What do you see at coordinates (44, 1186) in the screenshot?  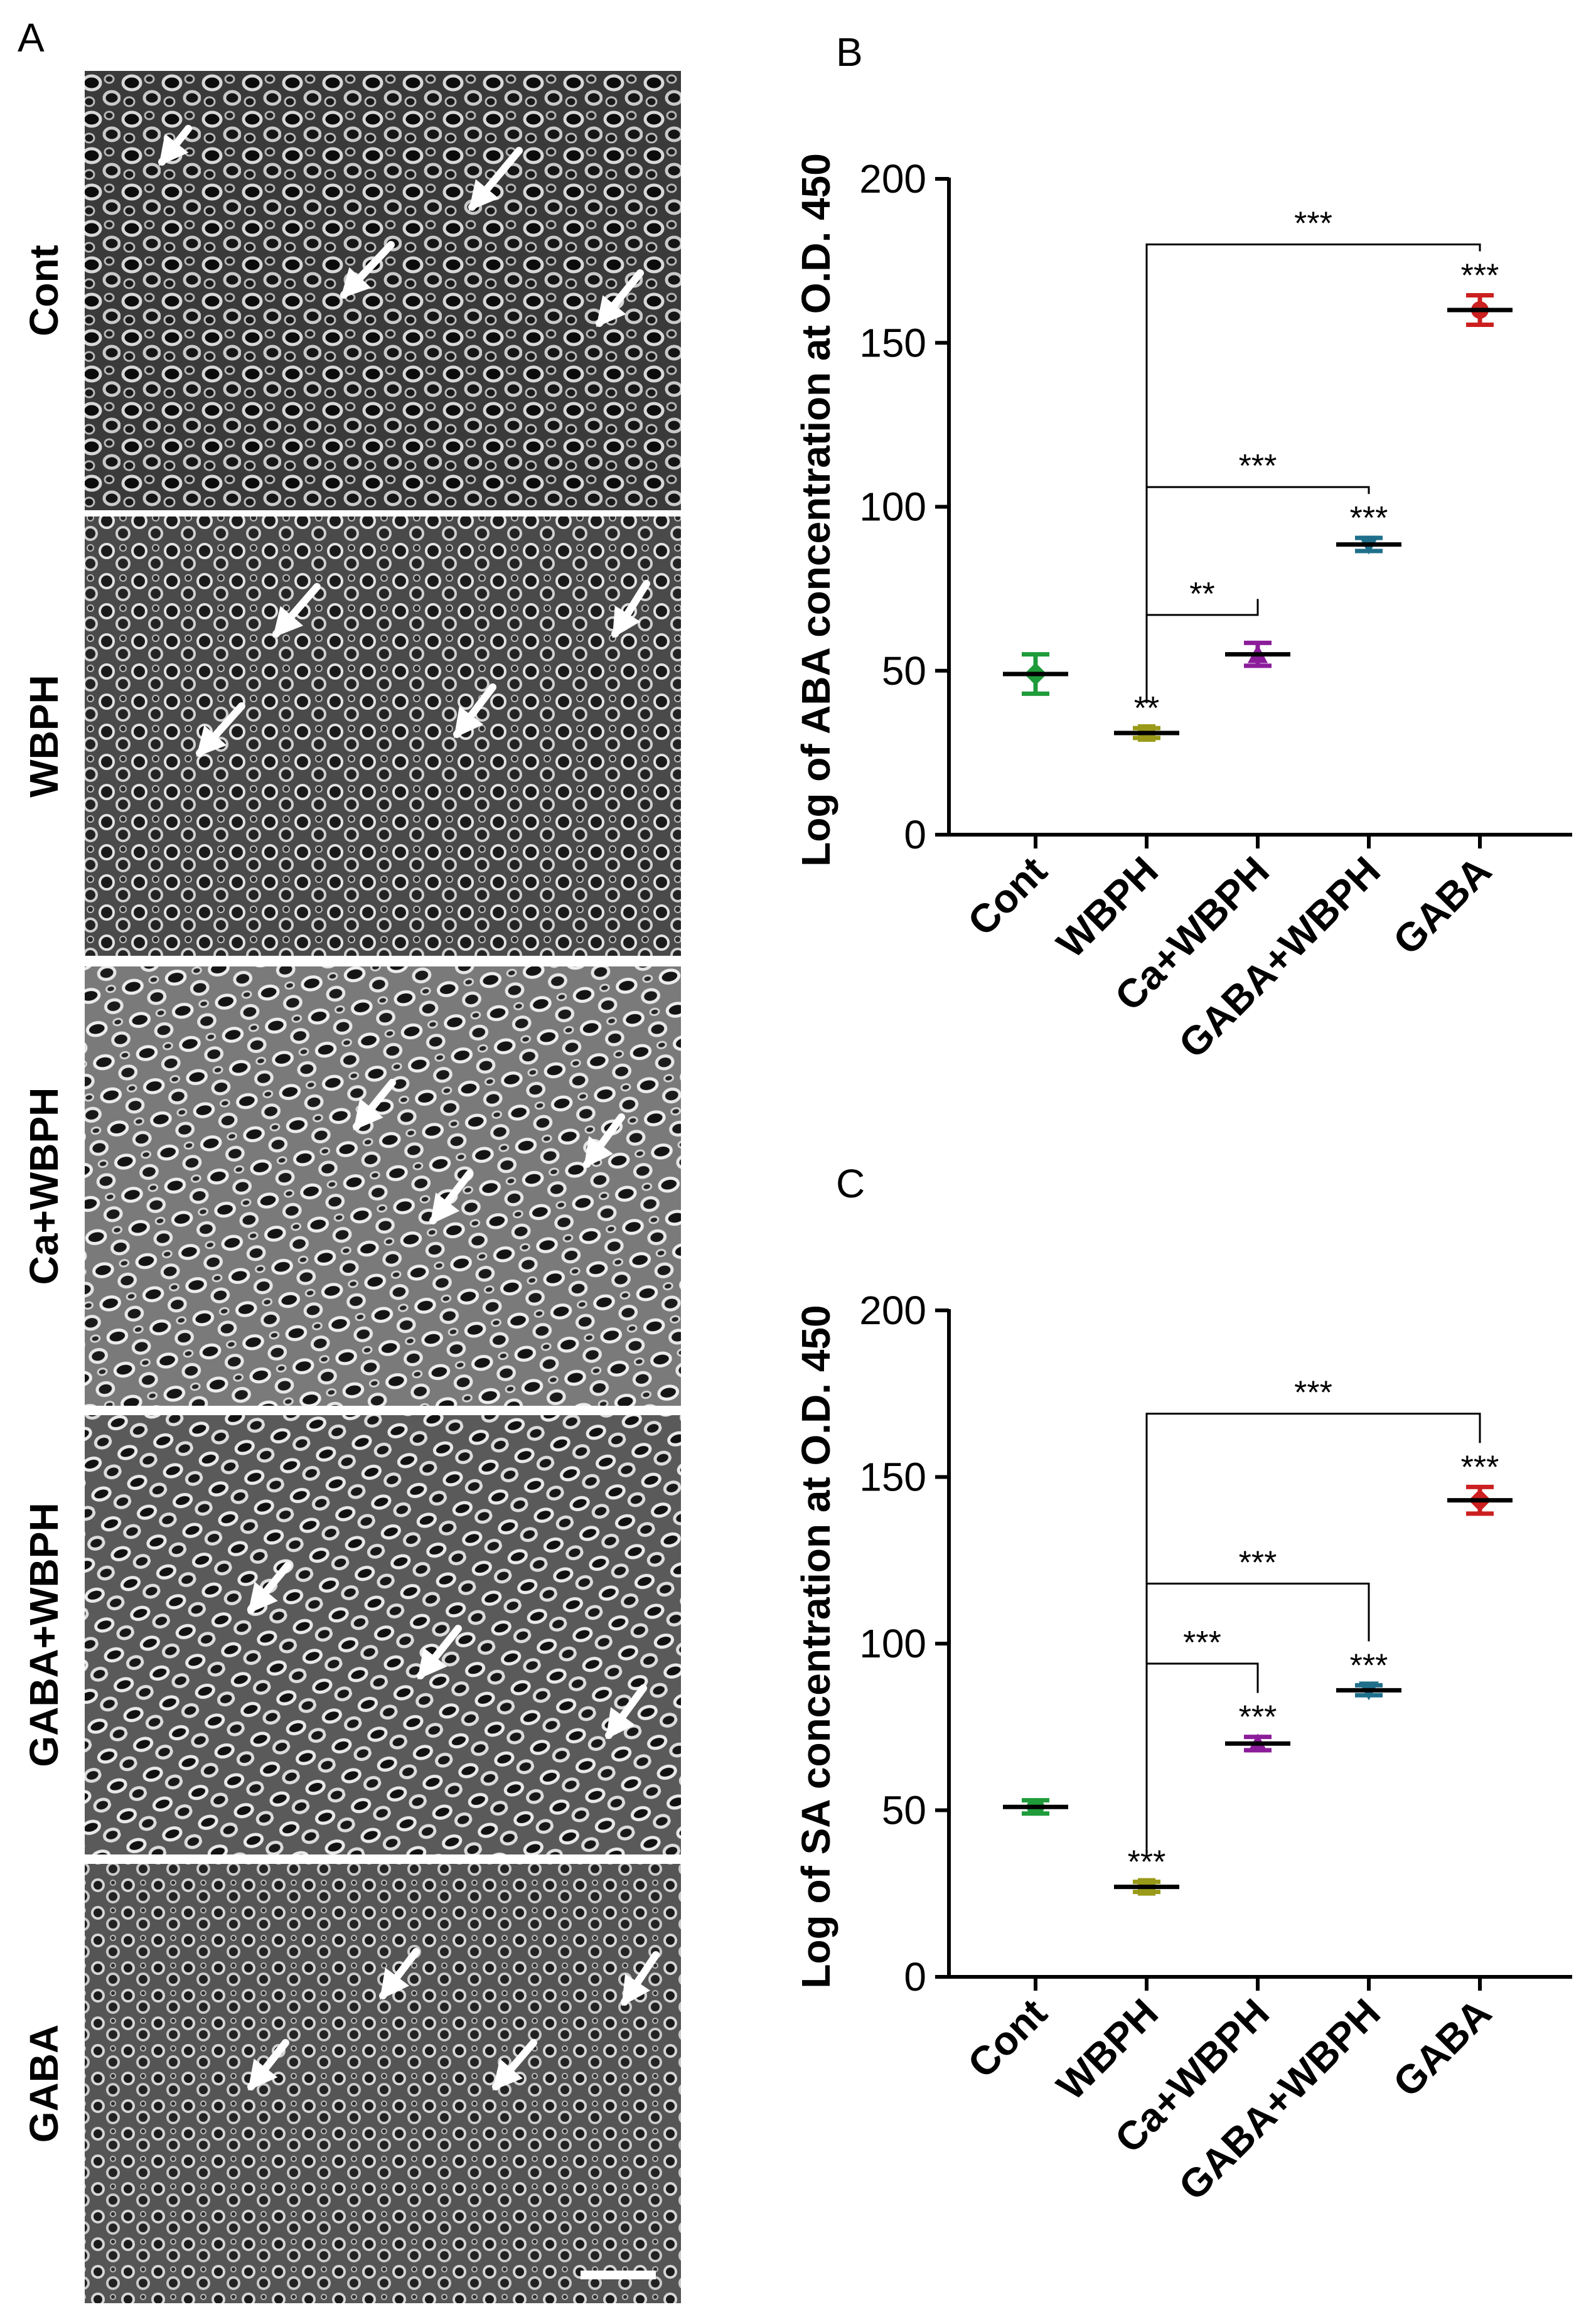 I see `row-label: Ca+WBPH` at bounding box center [44, 1186].